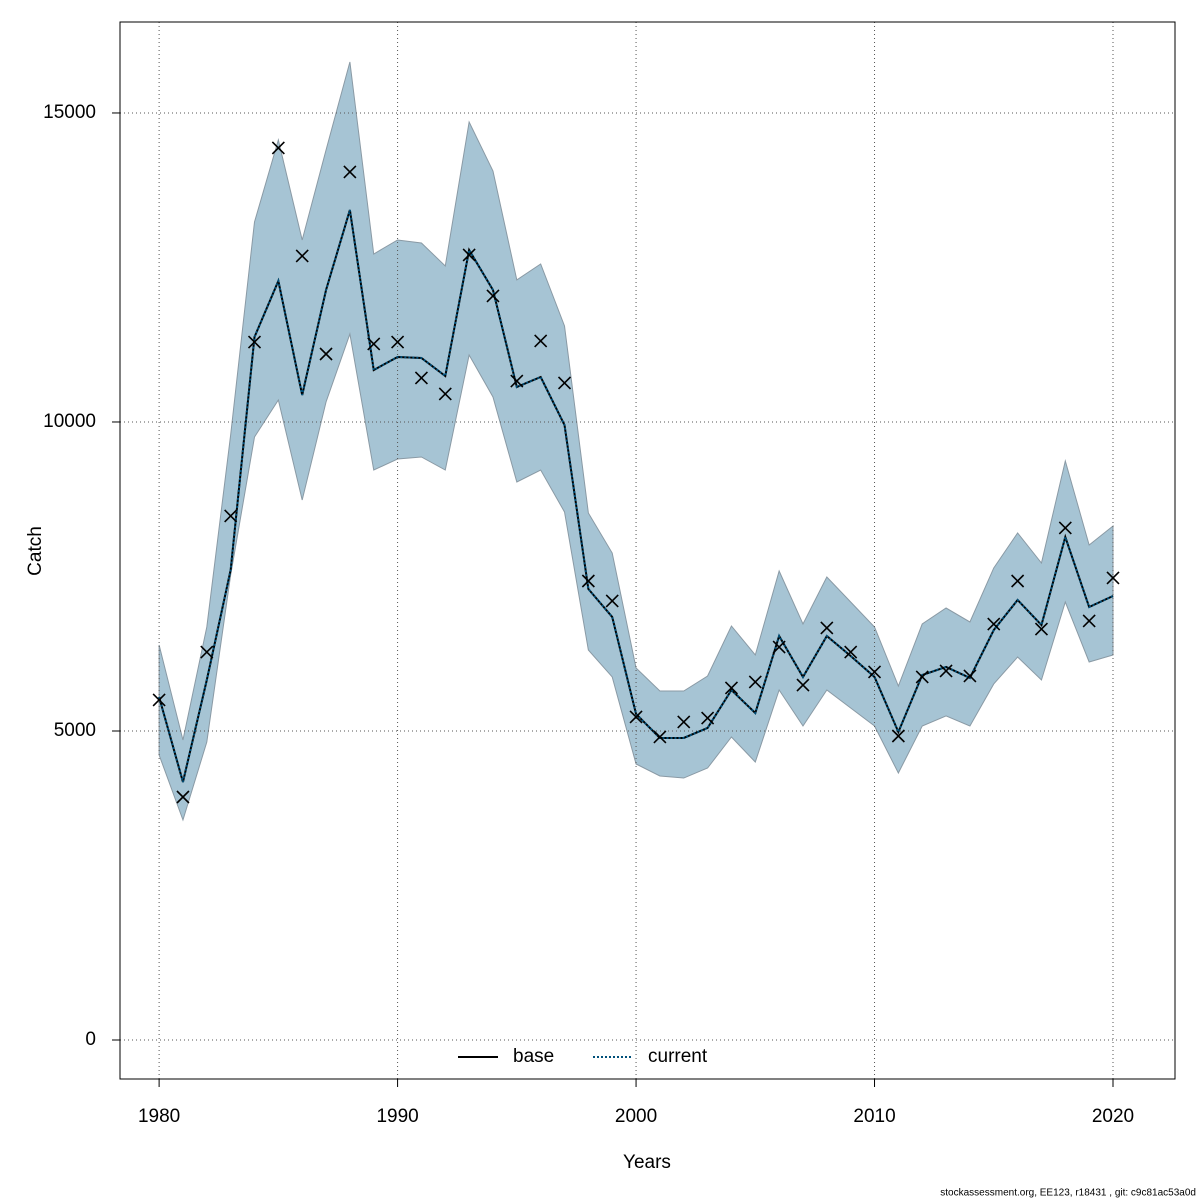 The image size is (1200, 1200). I want to click on x-tick-label: 1990, so click(397, 1116).